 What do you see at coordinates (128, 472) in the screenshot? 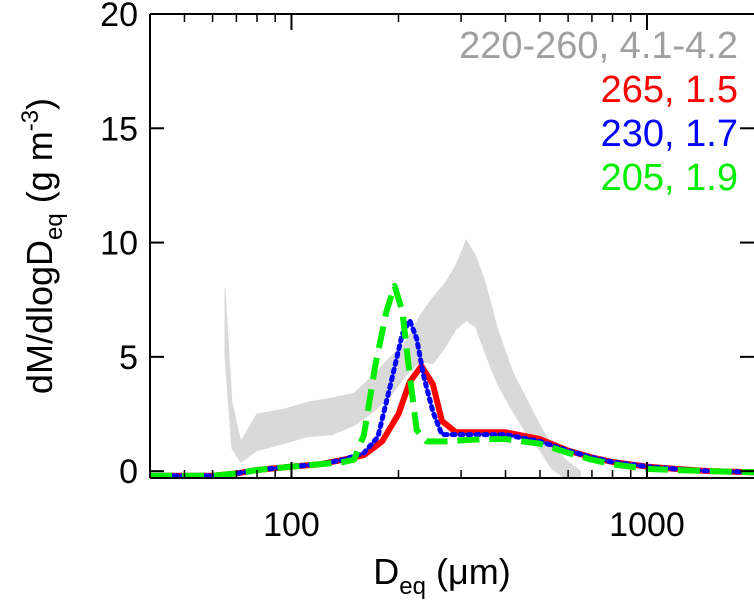
I see `y-tick-label: 0` at bounding box center [128, 472].